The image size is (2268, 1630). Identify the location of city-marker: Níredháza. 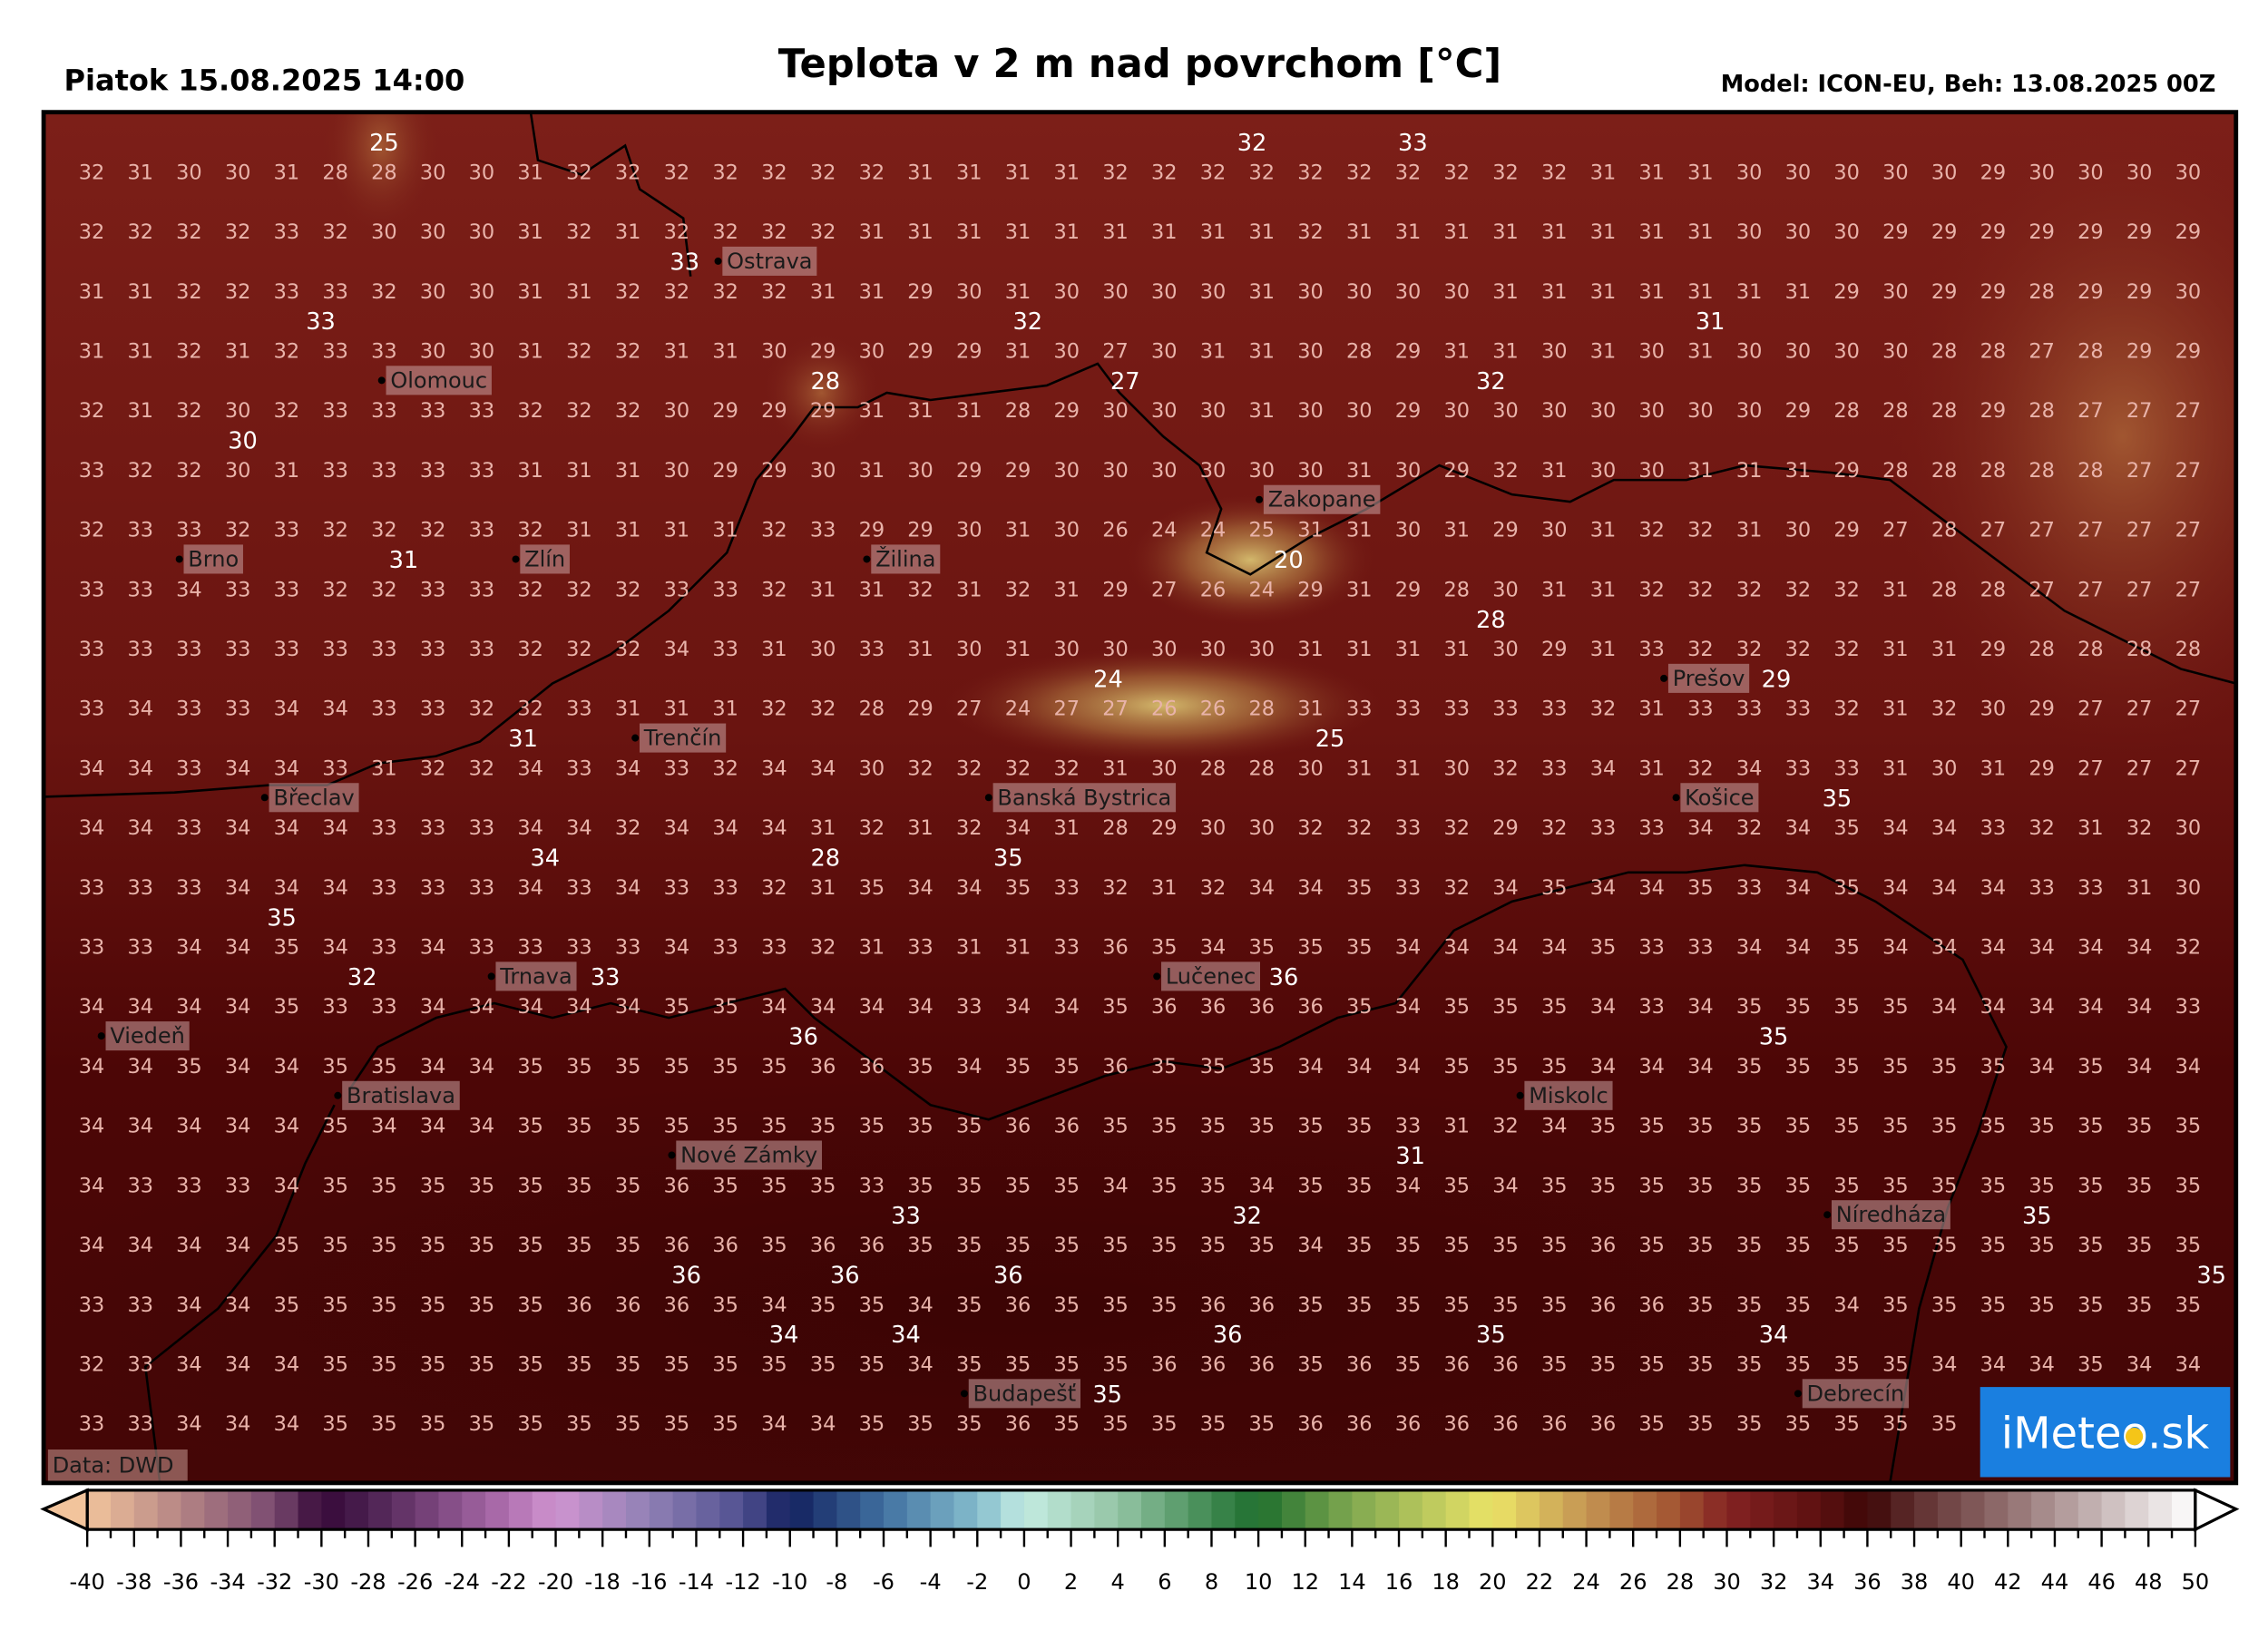
(1887, 1215).